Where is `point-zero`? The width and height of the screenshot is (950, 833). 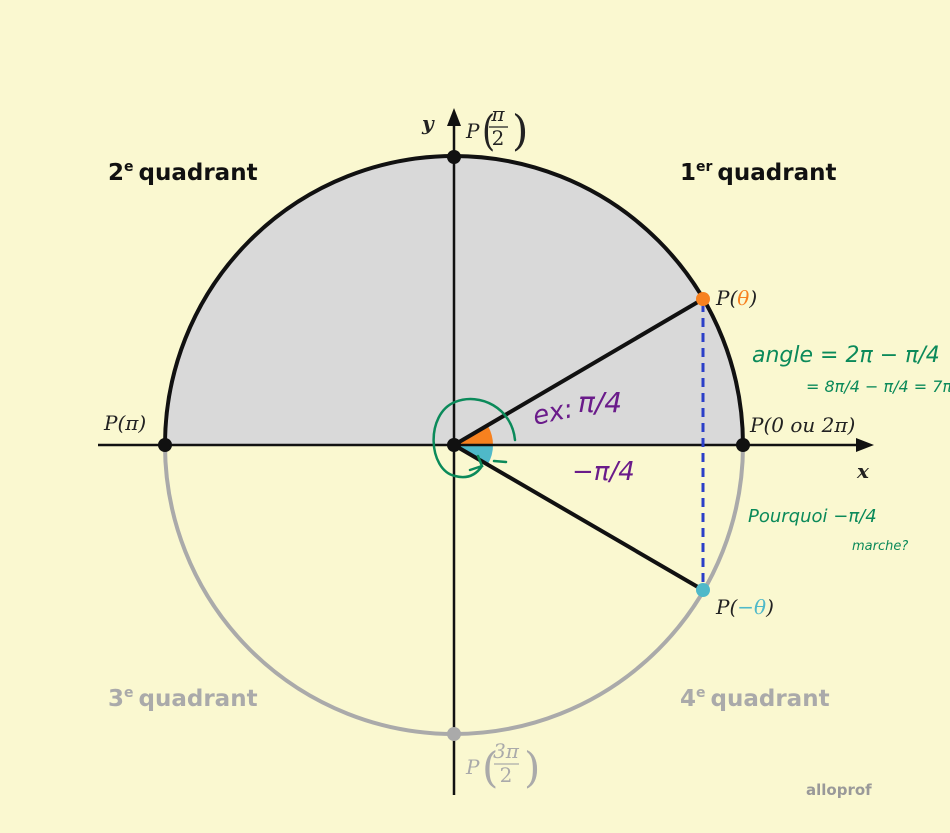 point-zero is located at coordinates (743, 445).